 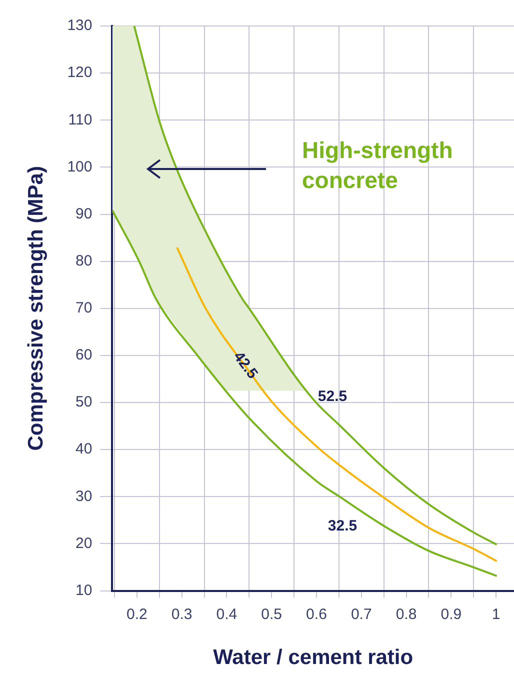 What do you see at coordinates (84, 261) in the screenshot?
I see `y-tick-label: 80` at bounding box center [84, 261].